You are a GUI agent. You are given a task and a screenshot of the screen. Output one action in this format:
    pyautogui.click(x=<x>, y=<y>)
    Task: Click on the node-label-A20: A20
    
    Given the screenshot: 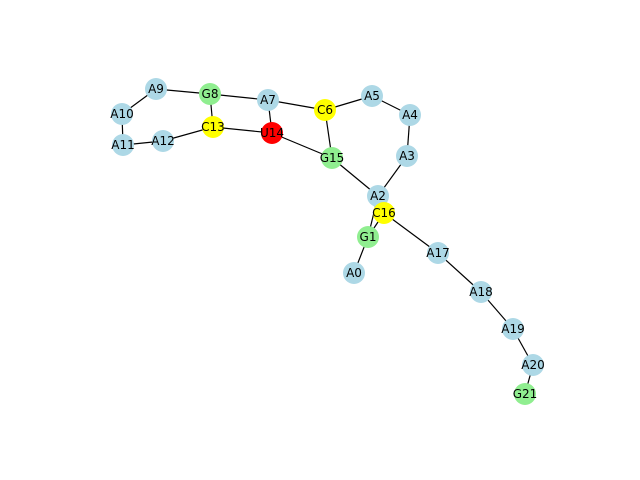 What is the action you would take?
    pyautogui.click(x=532, y=365)
    